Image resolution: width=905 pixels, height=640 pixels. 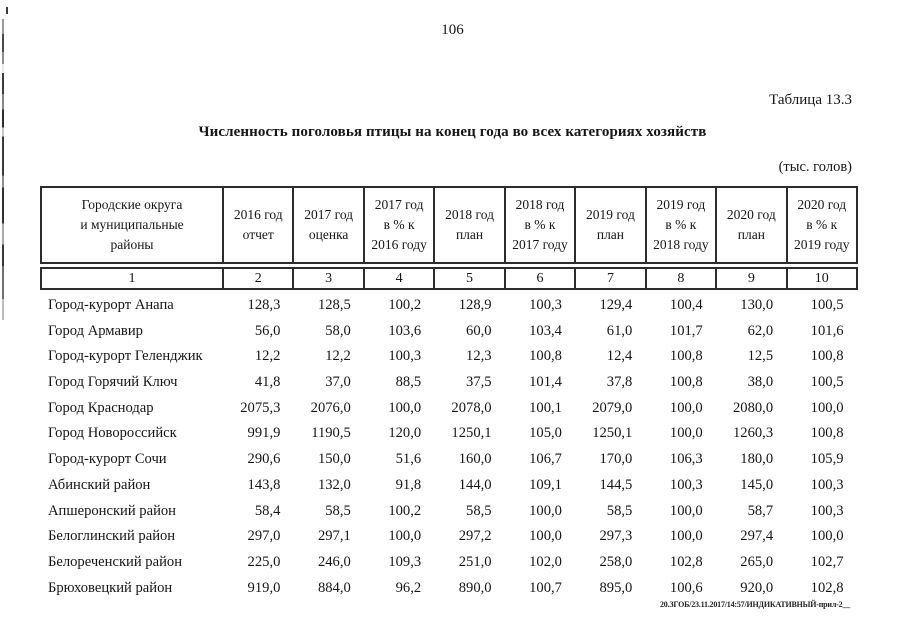 I want to click on row-value-cell: 100,6, so click(x=686, y=587).